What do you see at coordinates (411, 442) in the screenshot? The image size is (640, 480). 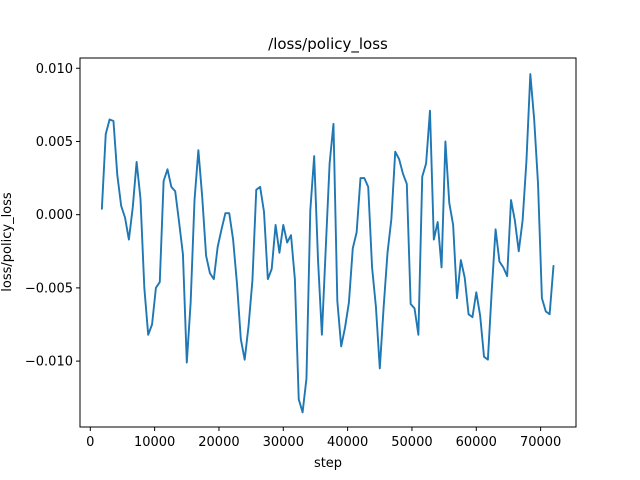 I see `x-tick-label: 50000` at bounding box center [411, 442].